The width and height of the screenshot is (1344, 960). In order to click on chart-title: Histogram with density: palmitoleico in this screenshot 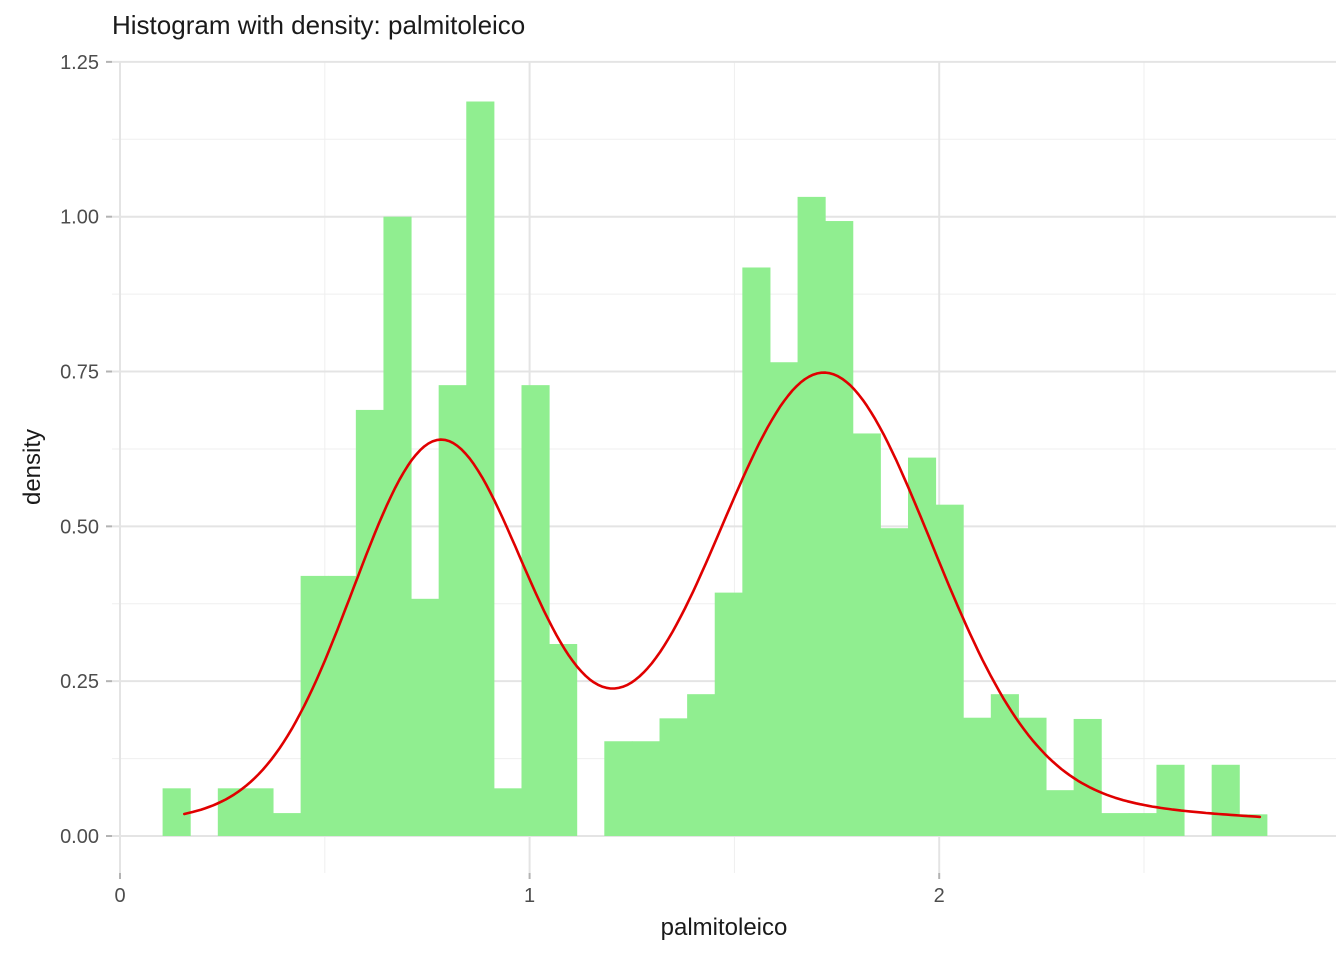, I will do `click(319, 25)`.